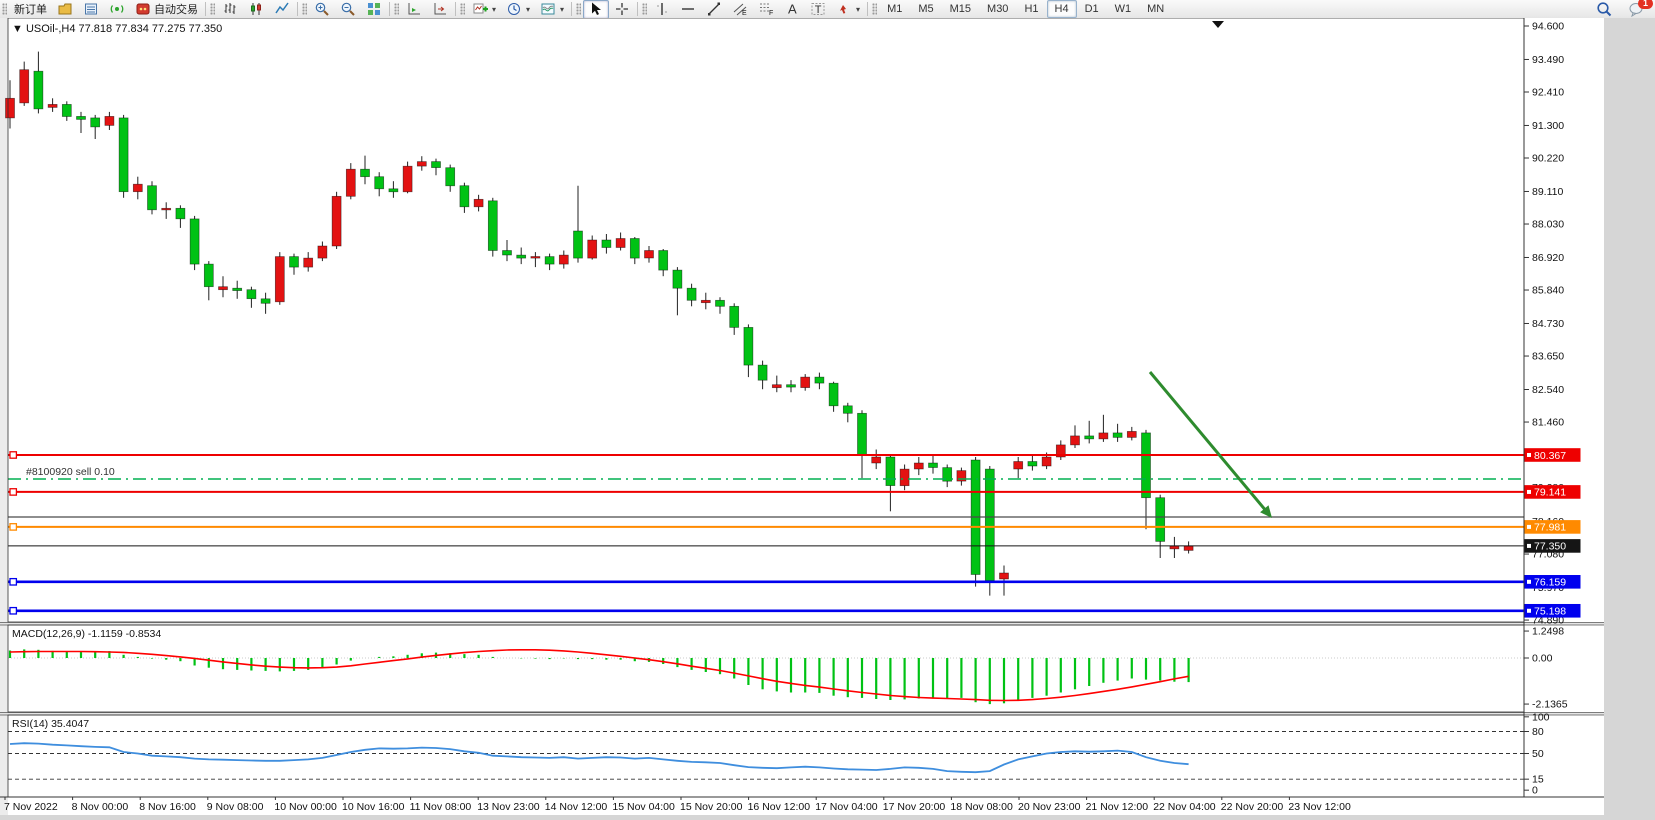  I want to click on price-badge-75.198: 75.198, so click(1552, 610).